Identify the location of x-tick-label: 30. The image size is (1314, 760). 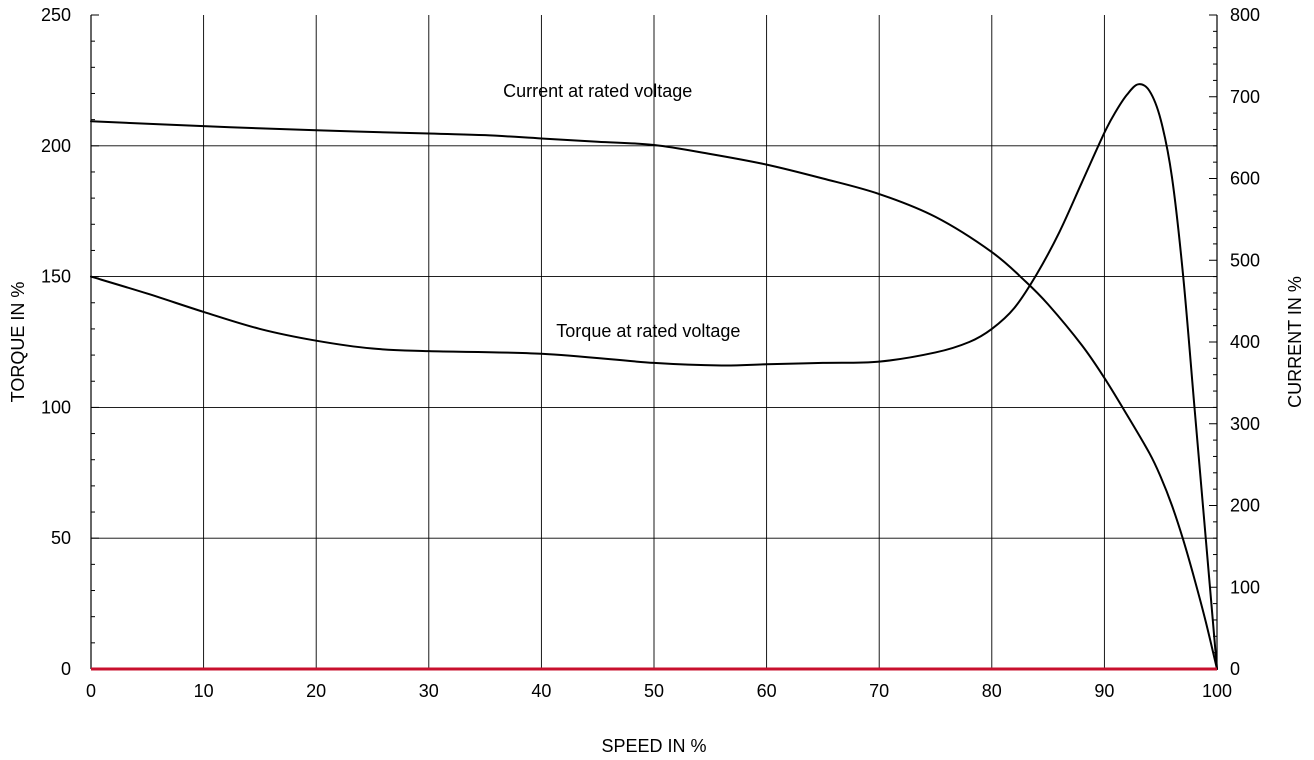
(429, 691).